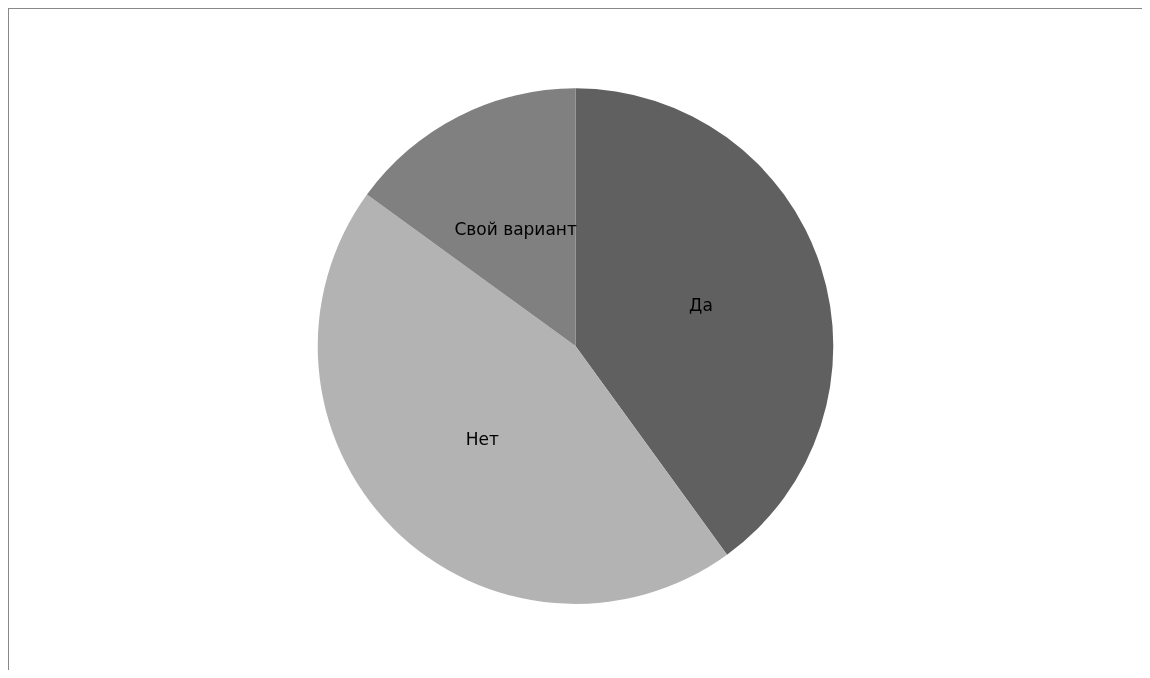 The width and height of the screenshot is (1150, 678). Describe the element at coordinates (482, 439) in the screenshot. I see `slice-label: Нет` at that location.